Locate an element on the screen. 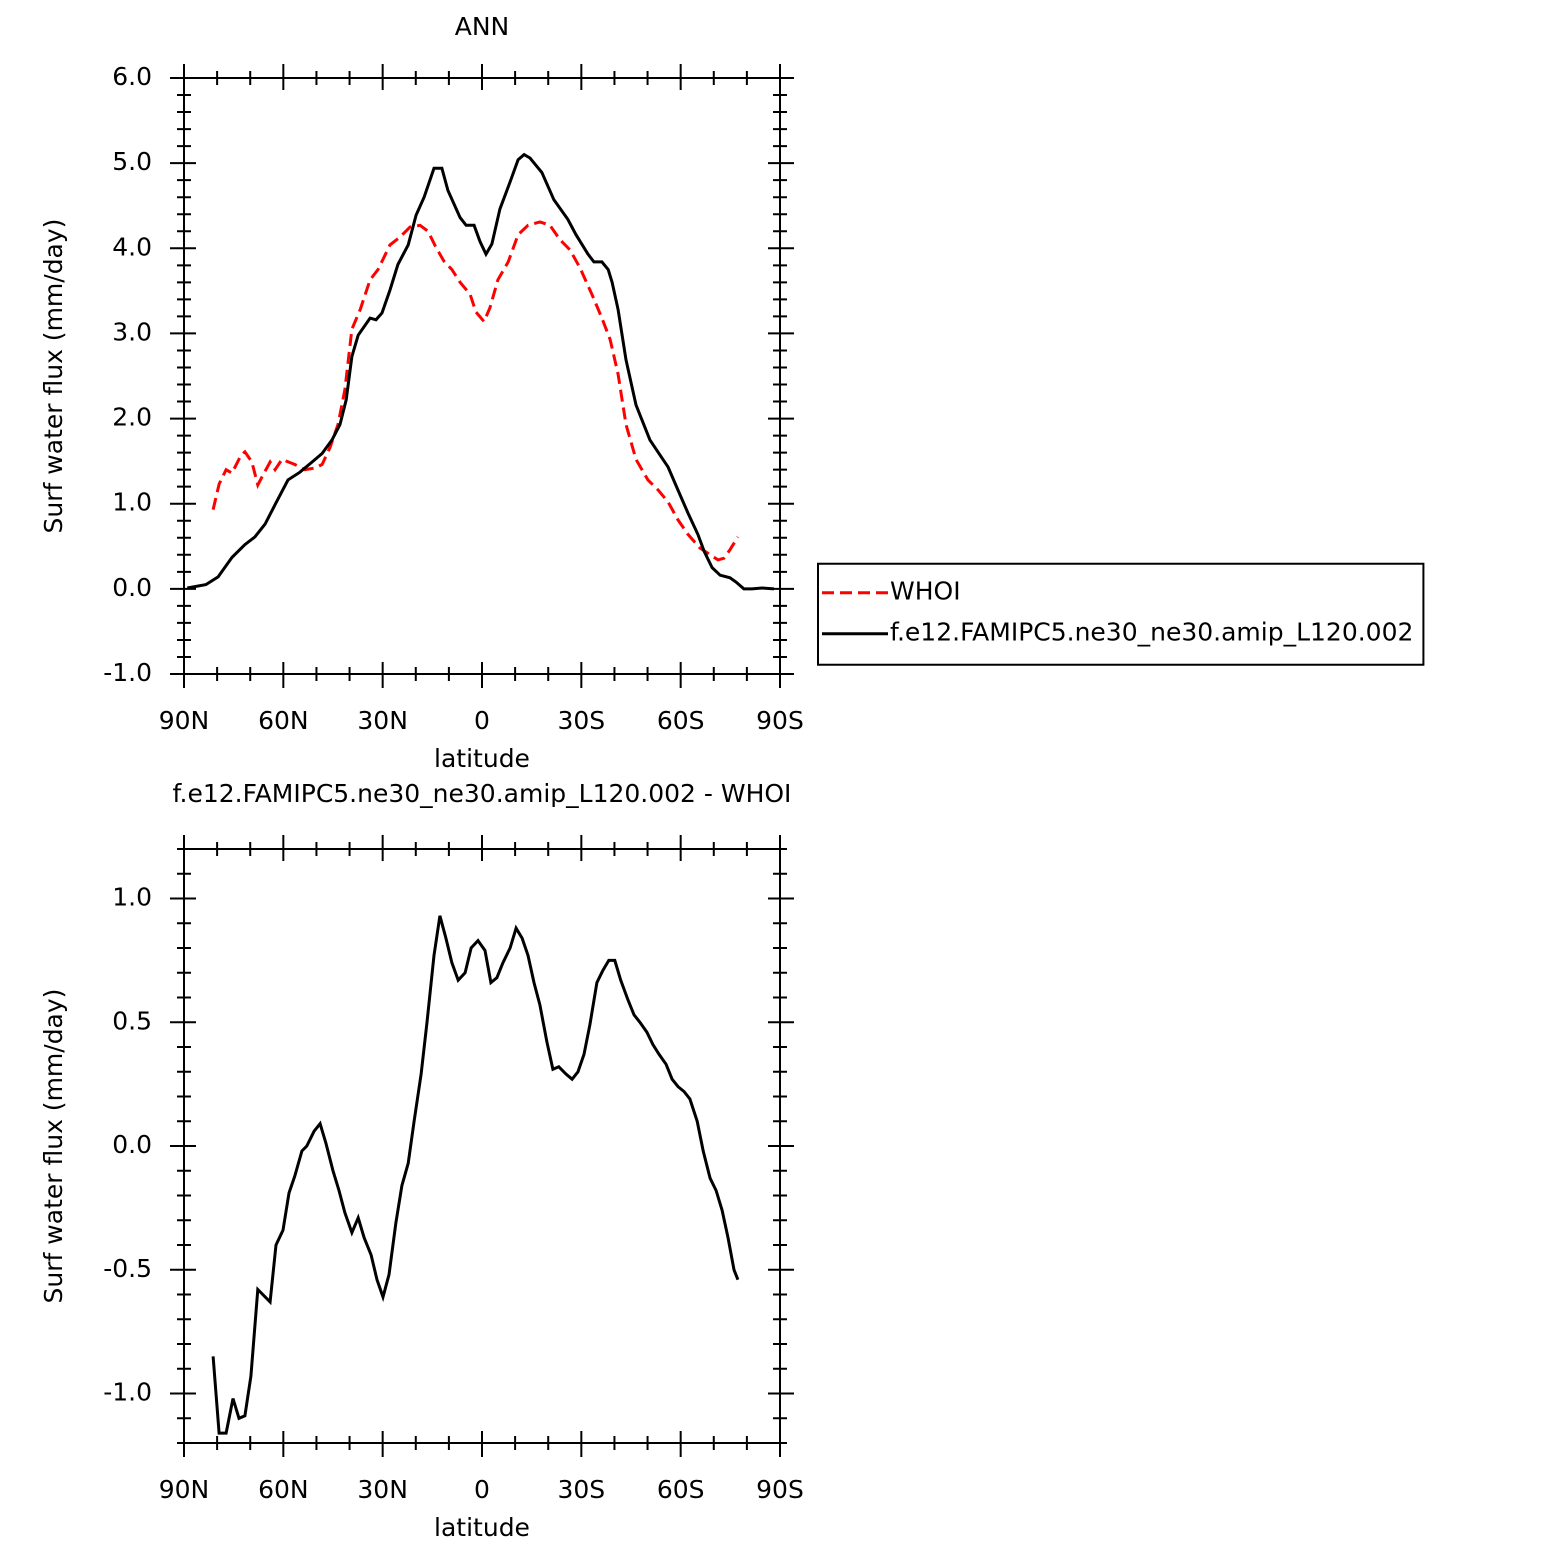  y-tick-label: 2.0 is located at coordinates (132, 417).